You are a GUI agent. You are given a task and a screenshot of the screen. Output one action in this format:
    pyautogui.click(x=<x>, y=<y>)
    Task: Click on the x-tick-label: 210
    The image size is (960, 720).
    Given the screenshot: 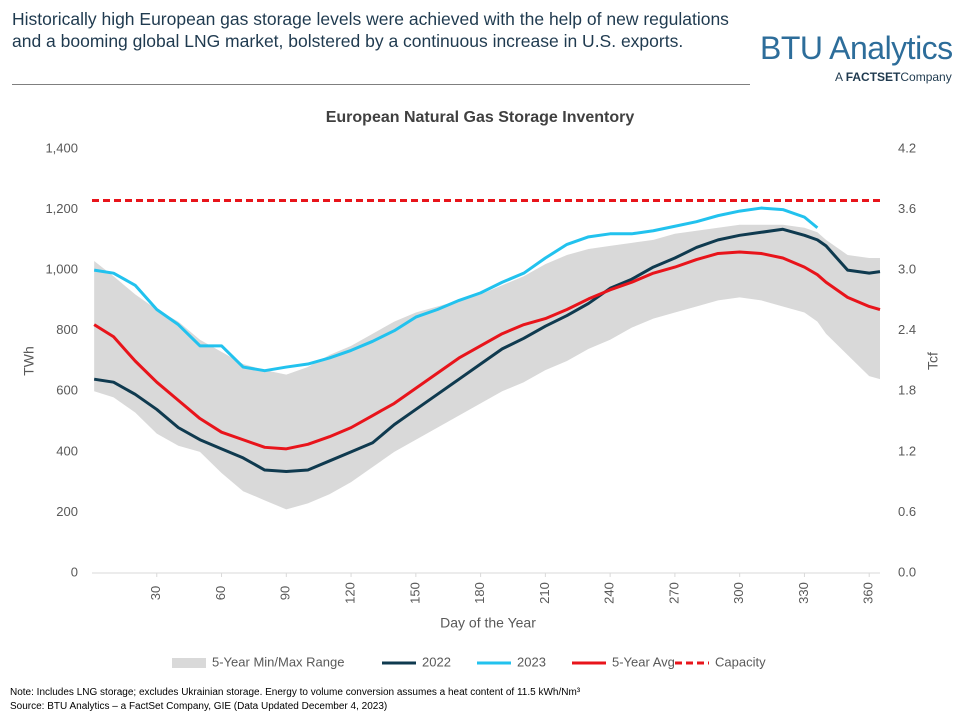 What is the action you would take?
    pyautogui.click(x=544, y=593)
    